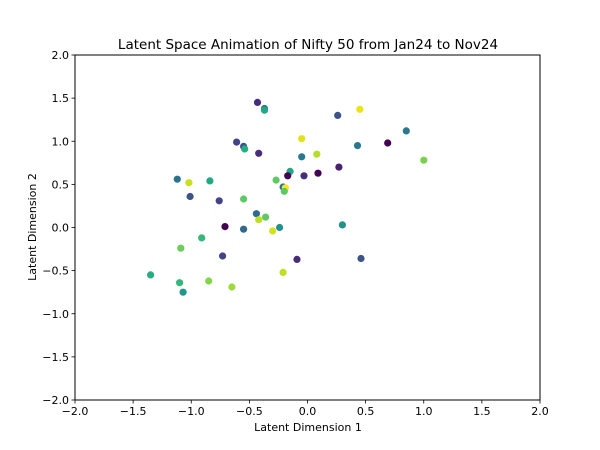 The height and width of the screenshot is (450, 600). What do you see at coordinates (61, 98) in the screenshot?
I see `y-tick-label: 1.5` at bounding box center [61, 98].